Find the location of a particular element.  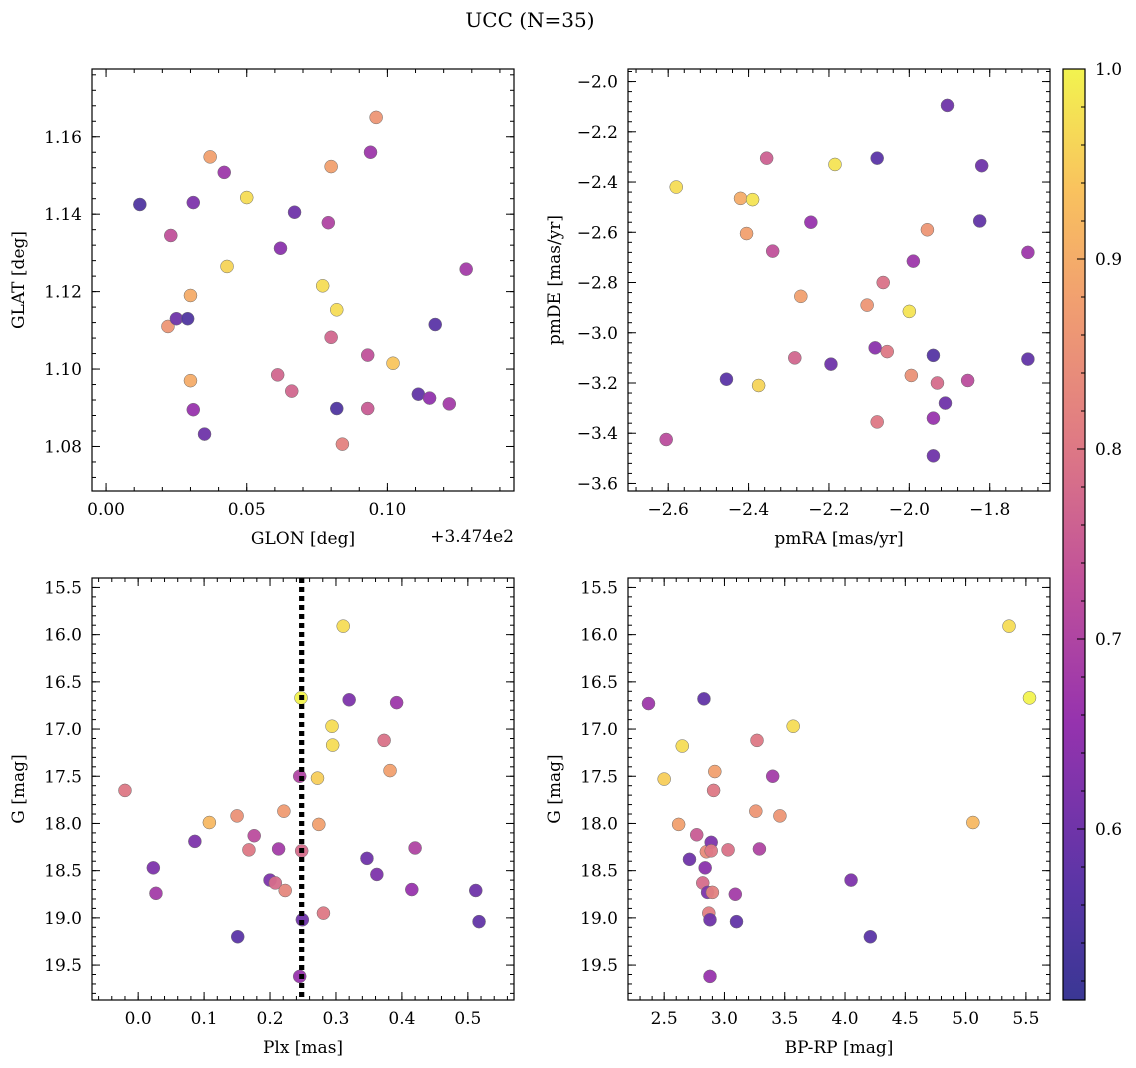

figure-title: UCC (N=35) is located at coordinates (529, 20).